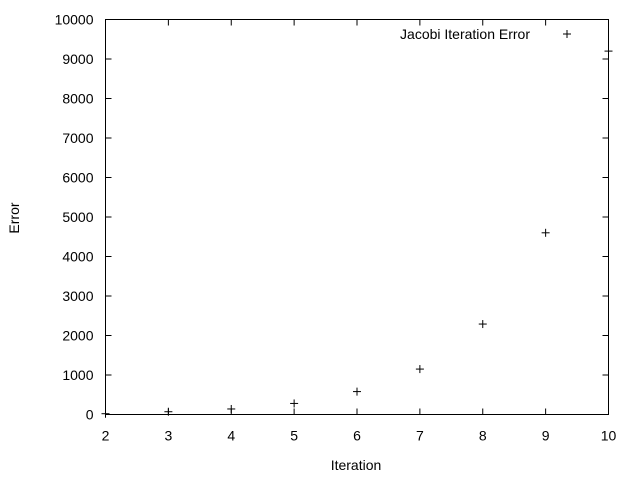 The height and width of the screenshot is (480, 640). What do you see at coordinates (483, 436) in the screenshot?
I see `x-tick-label: 8` at bounding box center [483, 436].